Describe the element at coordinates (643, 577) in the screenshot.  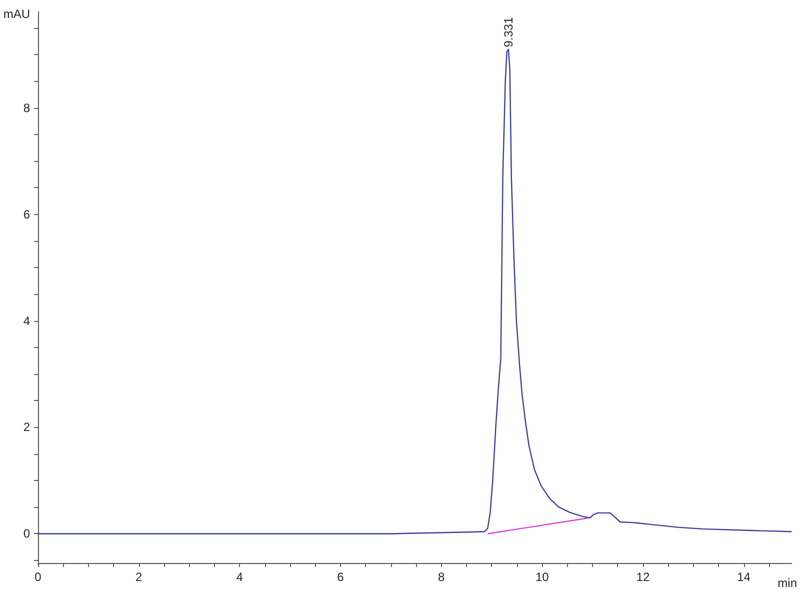
I see `x-tick-label: 12` at that location.